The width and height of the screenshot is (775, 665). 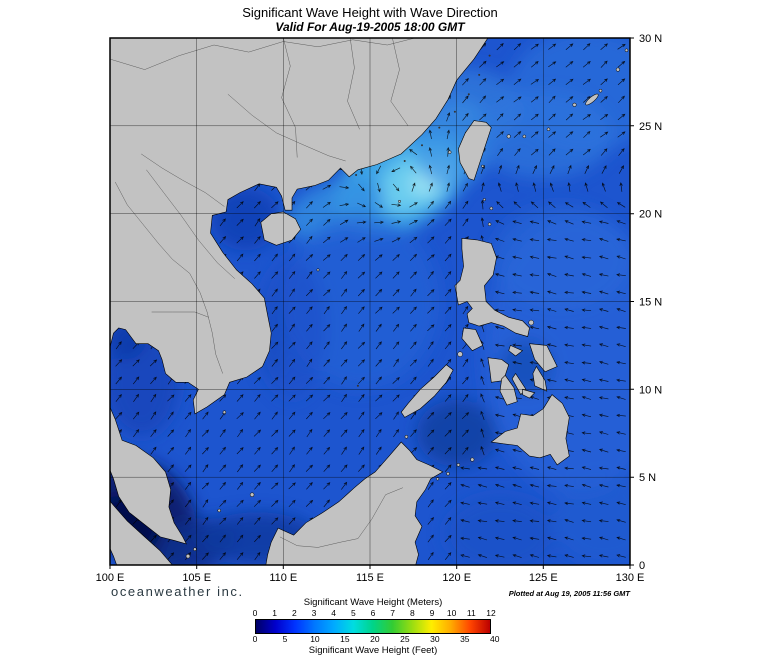 I want to click on meters-tick: 1, so click(x=275, y=613).